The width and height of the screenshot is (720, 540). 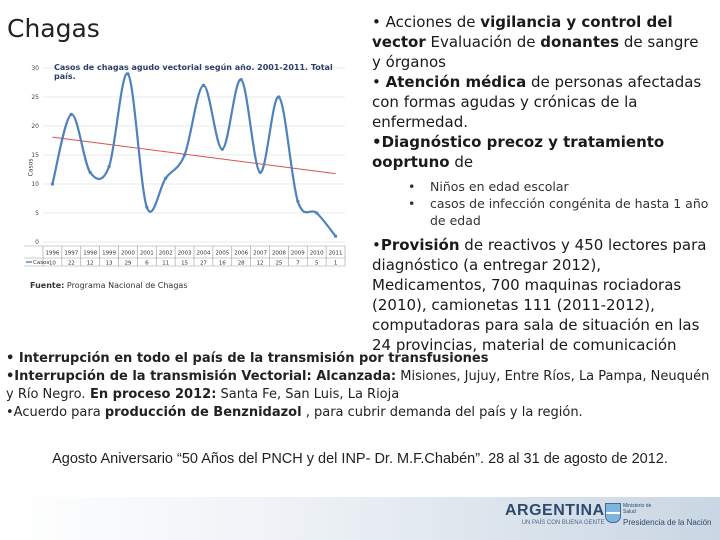 I want to click on table-value-label: 22, so click(x=71, y=264).